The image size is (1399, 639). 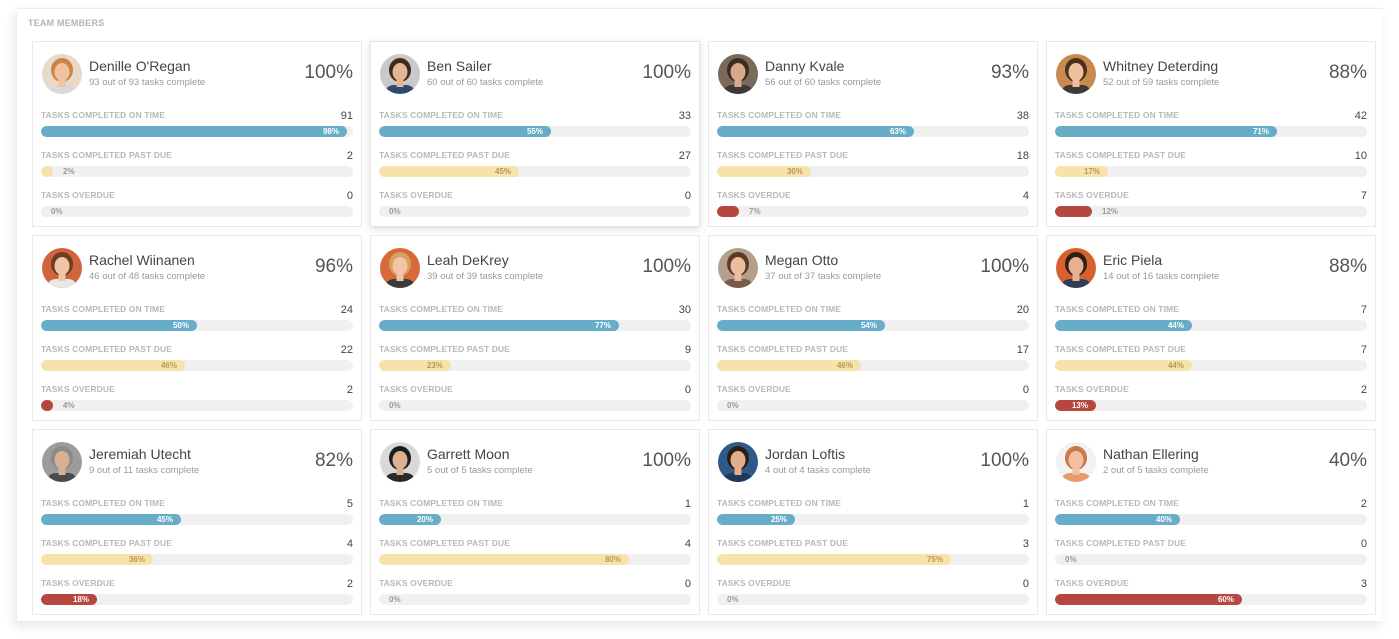 What do you see at coordinates (142, 260) in the screenshot?
I see `member-name: Rachel Wiinanen` at bounding box center [142, 260].